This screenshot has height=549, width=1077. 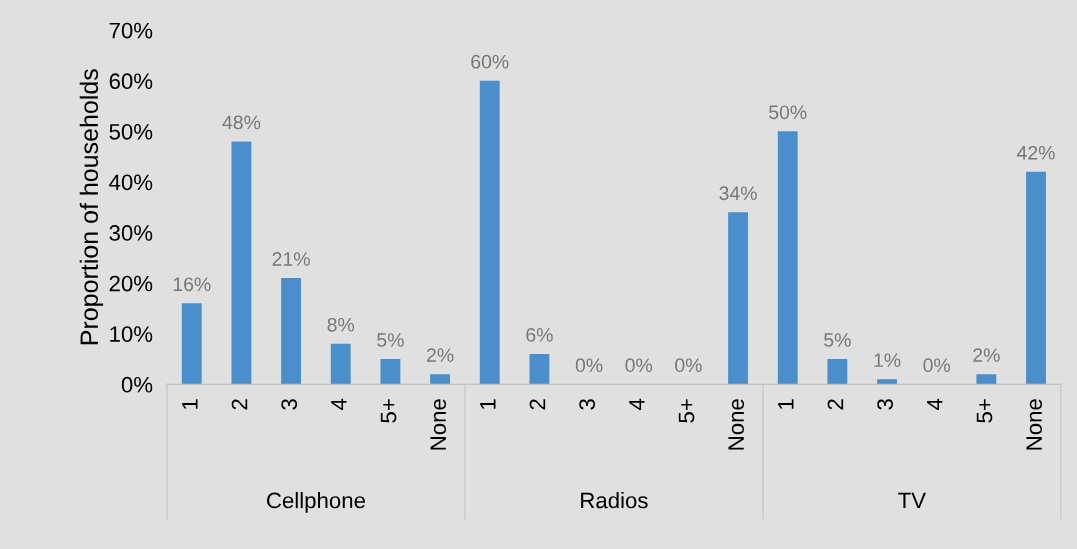 What do you see at coordinates (614, 500) in the screenshot?
I see `text: Radios` at bounding box center [614, 500].